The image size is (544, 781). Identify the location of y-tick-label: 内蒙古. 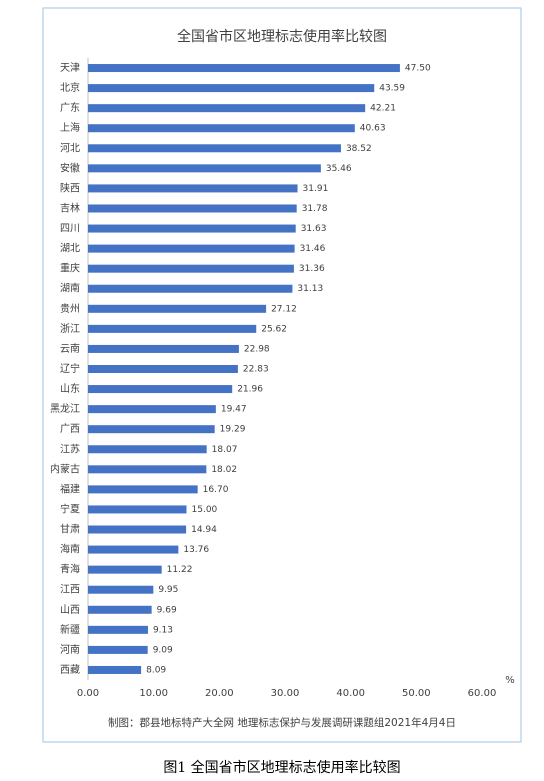
(65, 468).